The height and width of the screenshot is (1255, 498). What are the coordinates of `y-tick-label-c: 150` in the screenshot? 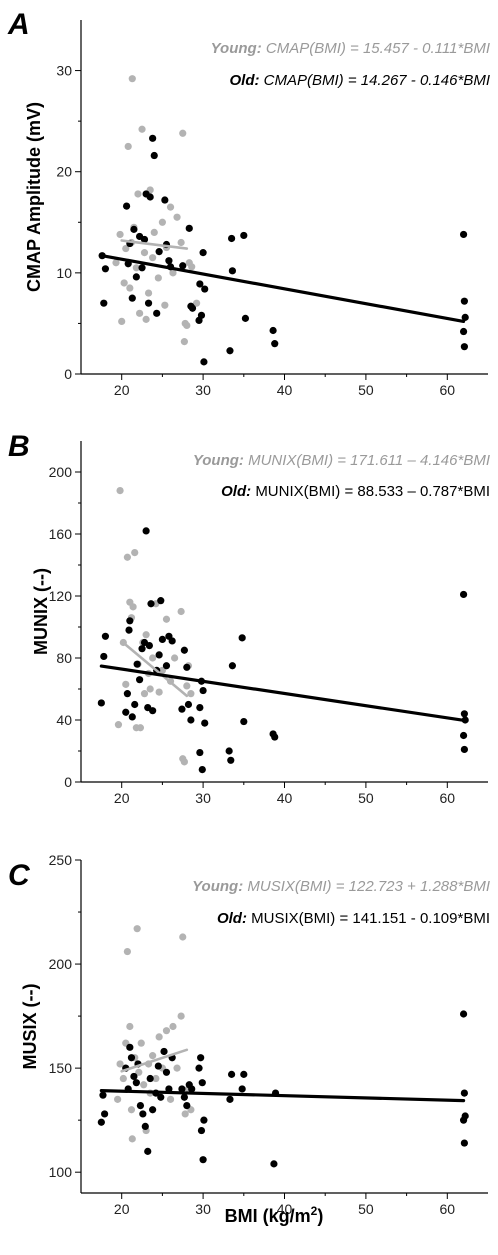 It's located at (61, 1068).